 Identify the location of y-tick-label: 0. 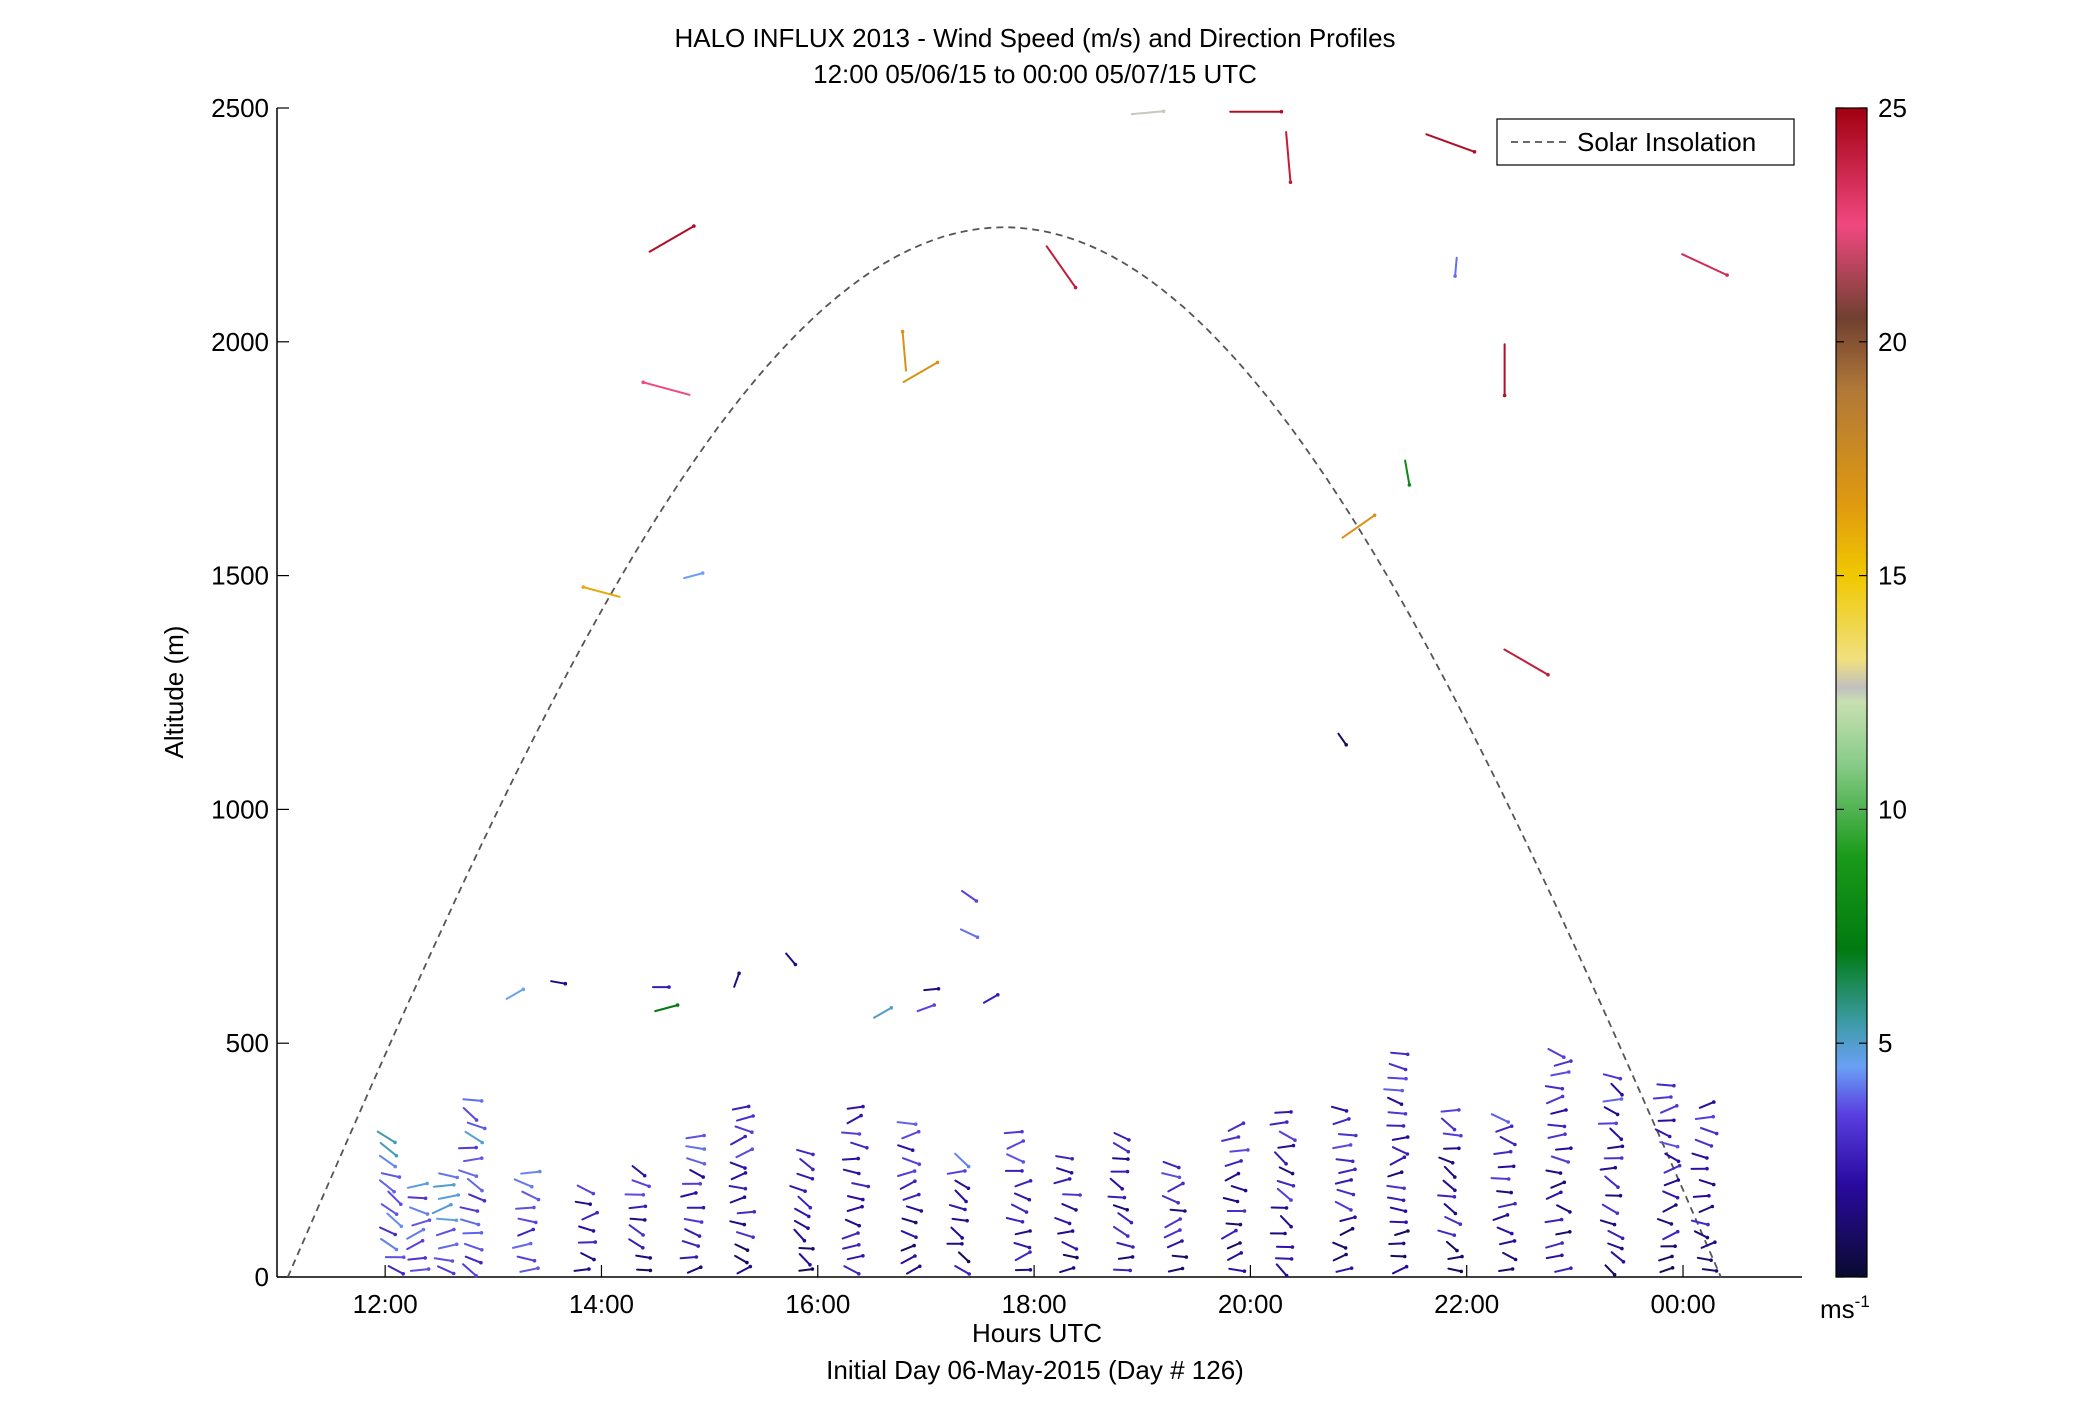
(262, 1277).